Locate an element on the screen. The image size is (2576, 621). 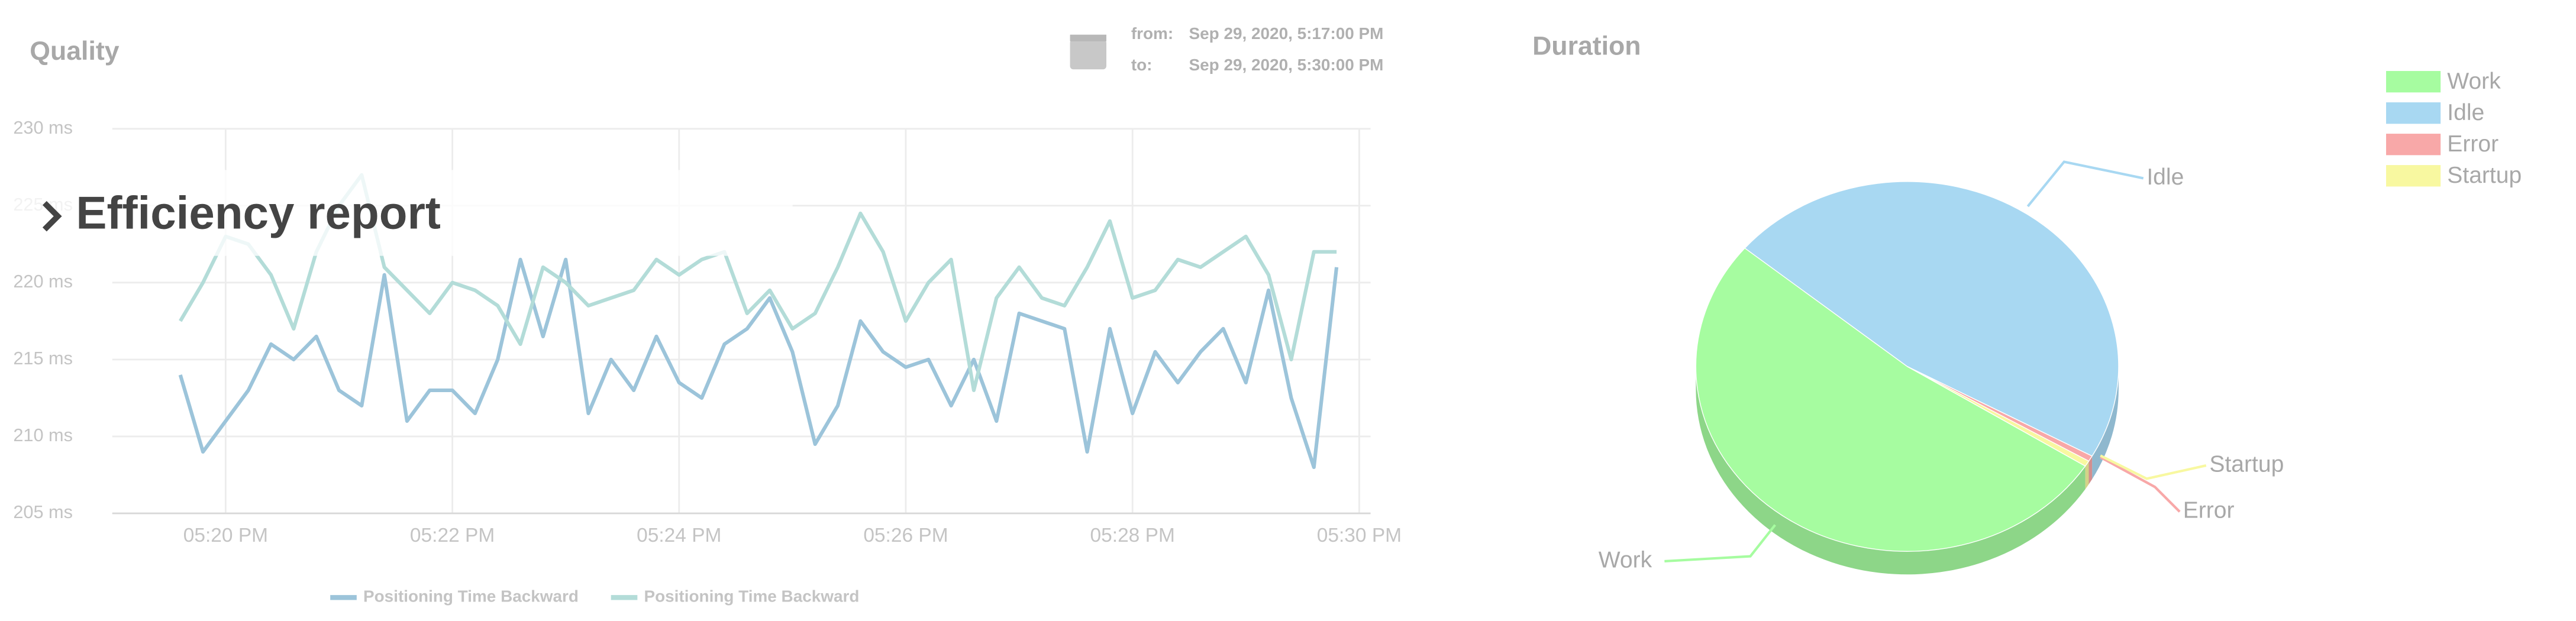
date-value: Sep 29, 2020, 5:17:00 PM is located at coordinates (1286, 33).